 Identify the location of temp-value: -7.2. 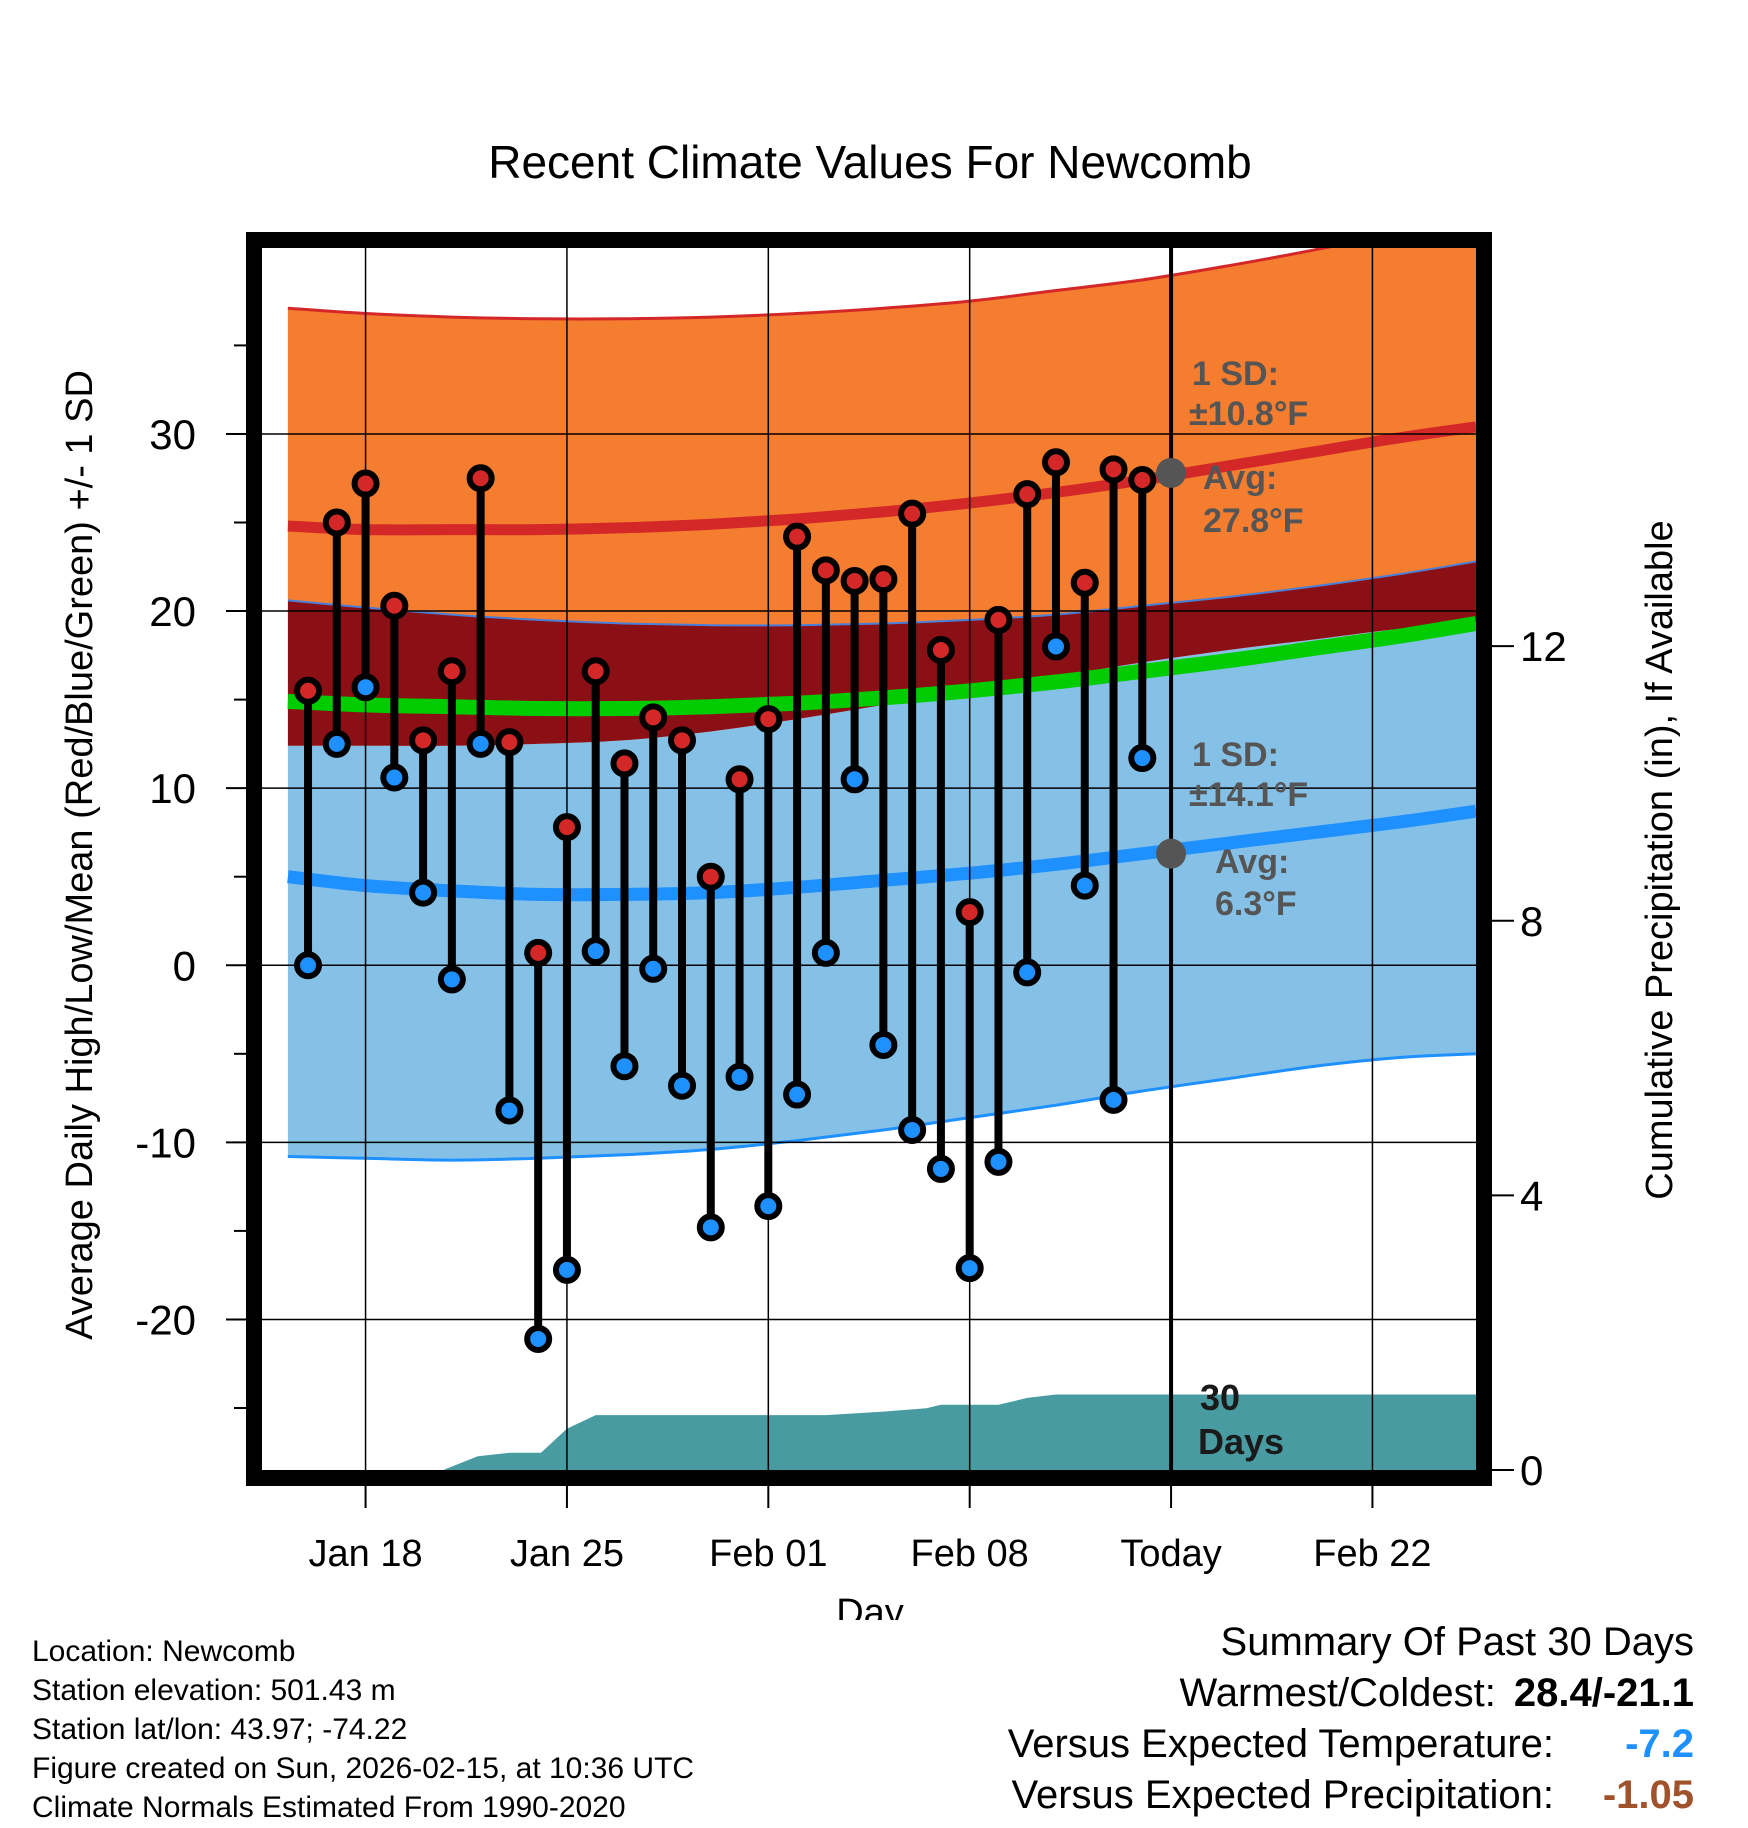
(1659, 1744).